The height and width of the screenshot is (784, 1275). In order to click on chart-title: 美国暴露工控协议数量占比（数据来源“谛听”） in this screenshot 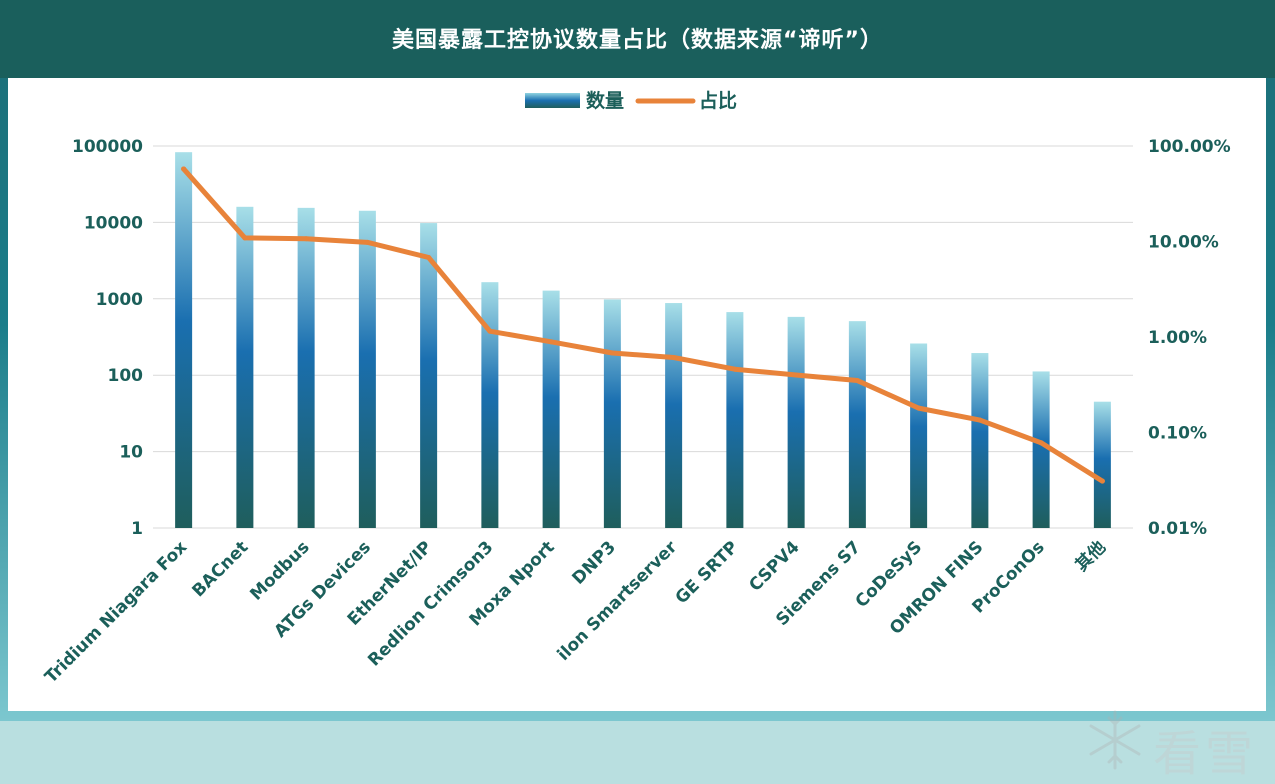, I will do `click(637, 40)`.